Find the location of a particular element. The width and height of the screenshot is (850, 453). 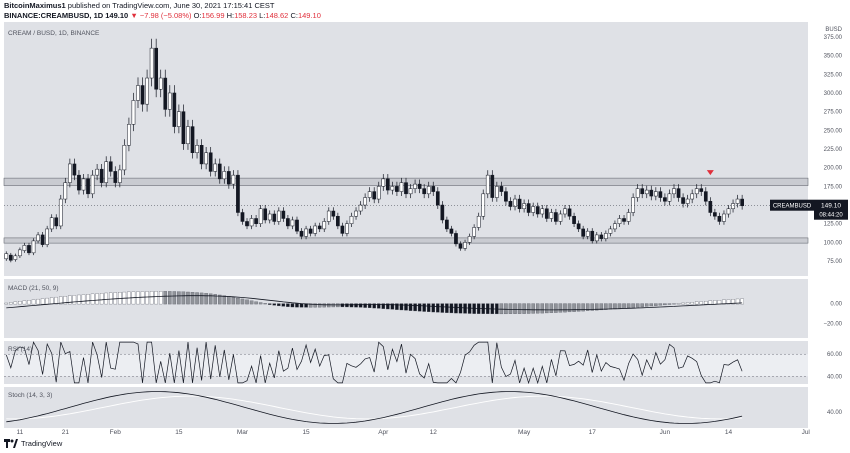

close-label: C: is located at coordinates (294, 15).